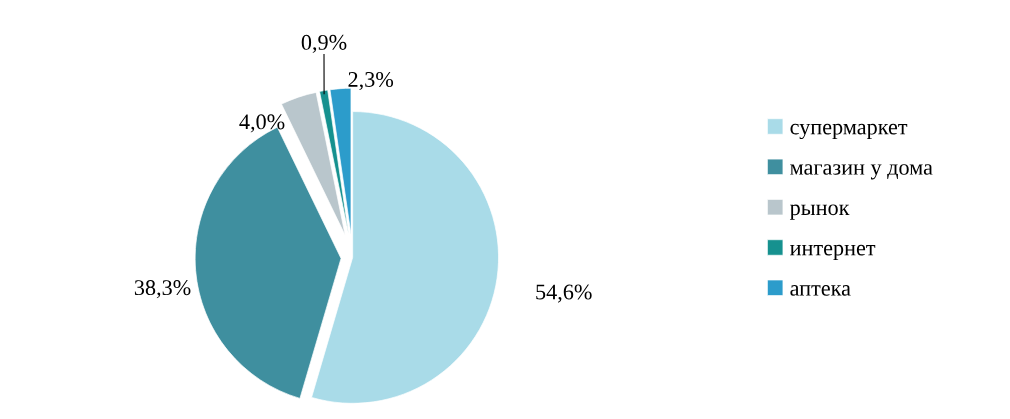 The image size is (1010, 419). Describe the element at coordinates (564, 293) in the screenshot. I see `data-label: 54,6%` at that location.